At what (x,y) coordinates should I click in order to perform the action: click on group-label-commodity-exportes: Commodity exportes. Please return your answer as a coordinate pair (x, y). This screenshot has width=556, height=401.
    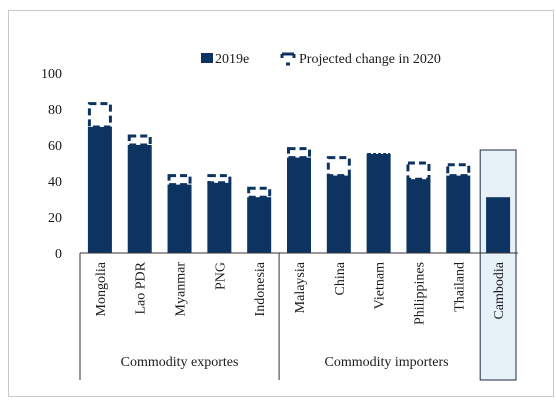
    Looking at the image, I should click on (180, 362).